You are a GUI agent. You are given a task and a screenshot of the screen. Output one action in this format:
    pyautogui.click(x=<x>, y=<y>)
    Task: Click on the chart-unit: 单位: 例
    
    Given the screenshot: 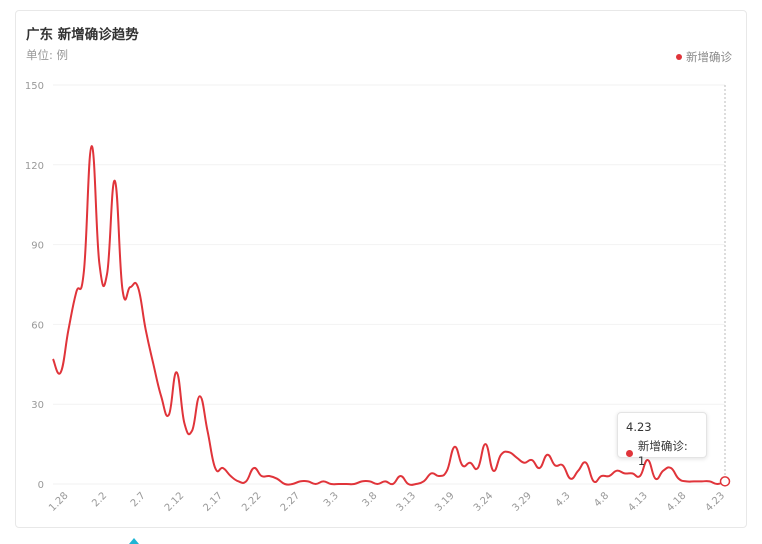 What is the action you would take?
    pyautogui.click(x=47, y=55)
    